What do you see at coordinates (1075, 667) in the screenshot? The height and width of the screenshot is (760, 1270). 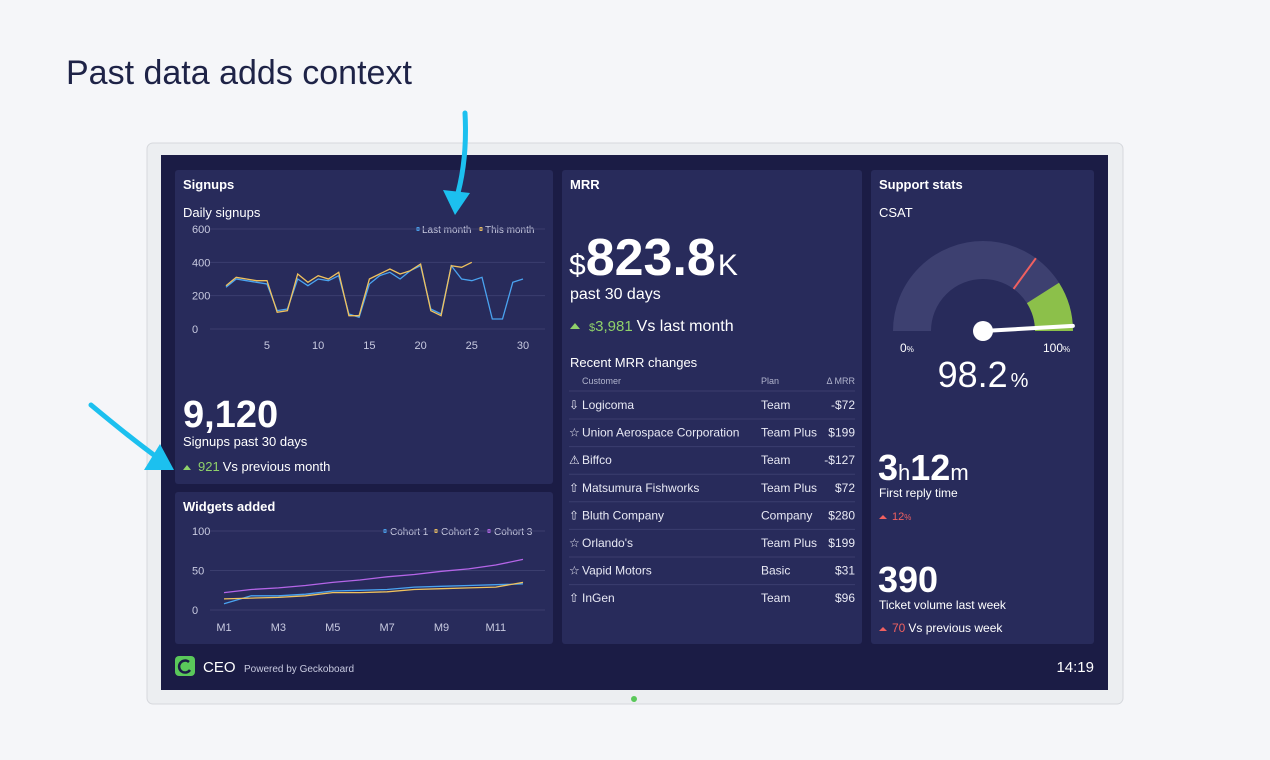 I see `clock: 14:19` at bounding box center [1075, 667].